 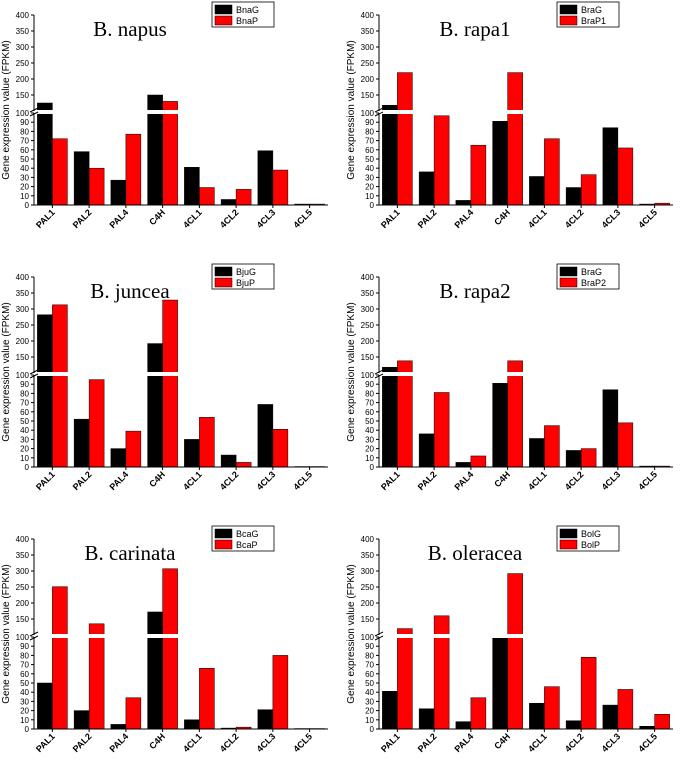 What do you see at coordinates (247, 21) in the screenshot?
I see `legend-label: BnaP` at bounding box center [247, 21].